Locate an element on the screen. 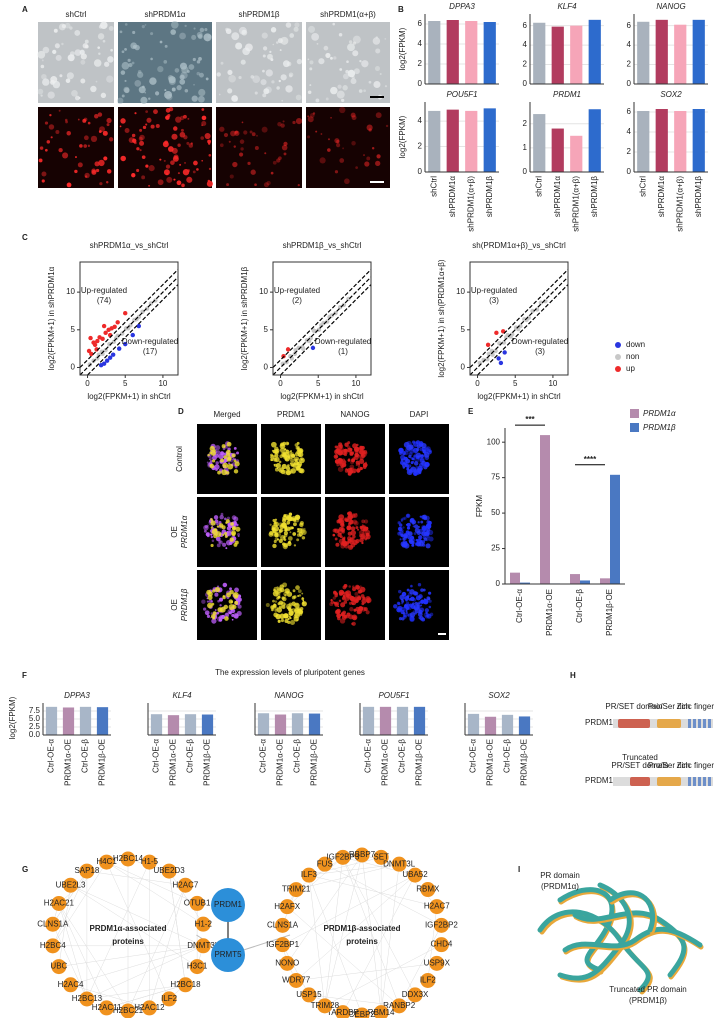  hub-label: PRDM1 is located at coordinates (228, 904).